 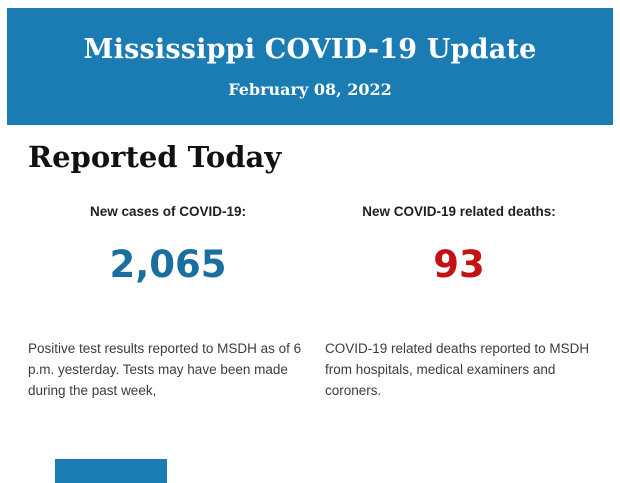 I want to click on new-cases-label: New cases of COVID-19:, so click(x=168, y=211).